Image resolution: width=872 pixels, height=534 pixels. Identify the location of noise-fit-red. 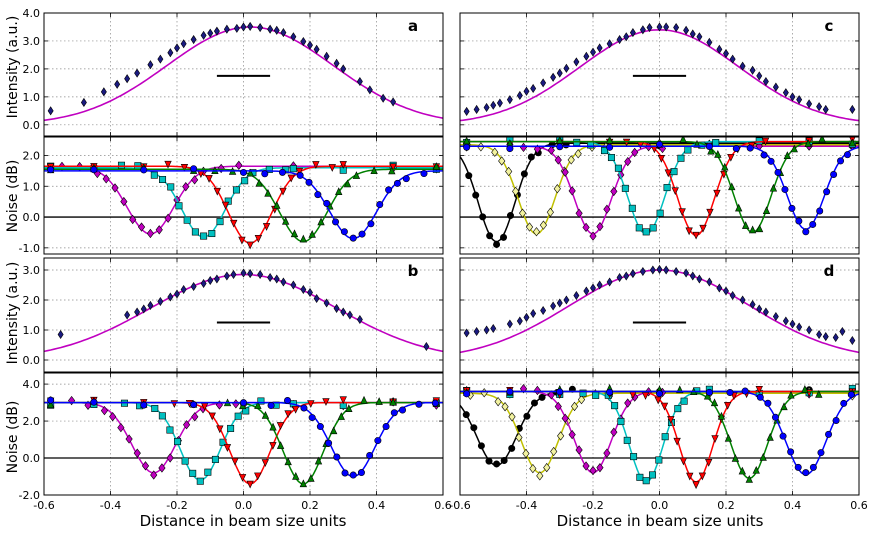
(243, 443).